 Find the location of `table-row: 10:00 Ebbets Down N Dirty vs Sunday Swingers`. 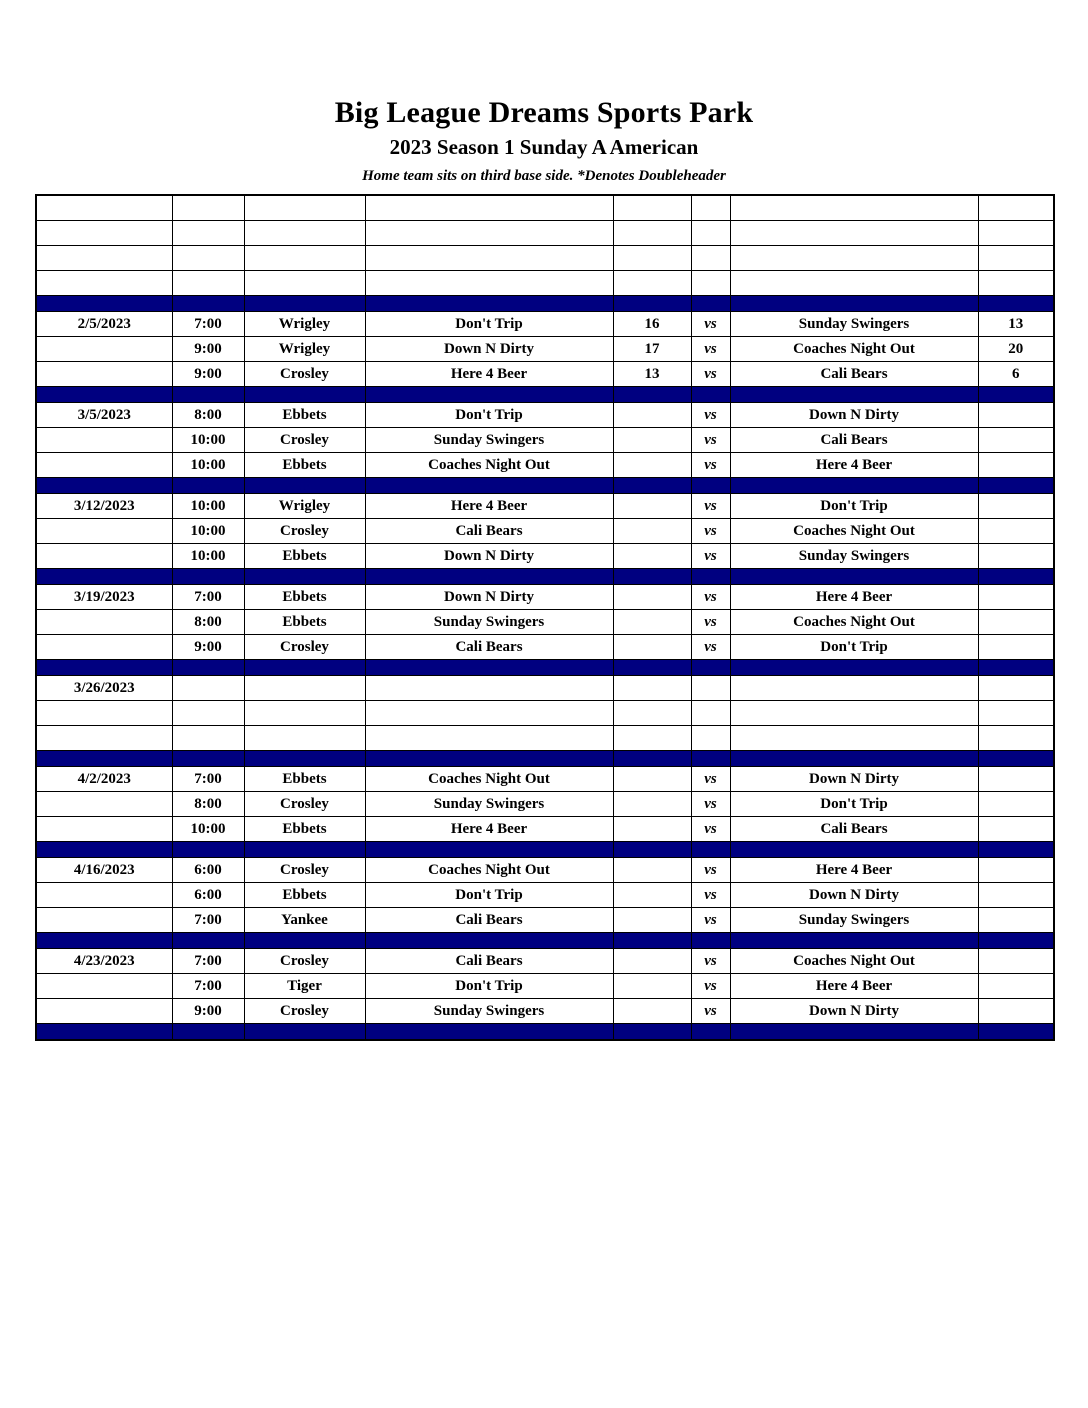

table-row: 10:00 Ebbets Down N Dirty vs Sunday Swingers is located at coordinates (545, 556).